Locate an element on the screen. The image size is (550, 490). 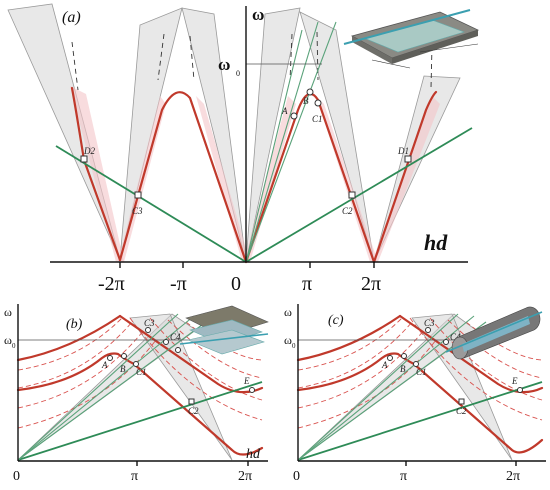
cone-right-a is located at coordinates (273, 135).